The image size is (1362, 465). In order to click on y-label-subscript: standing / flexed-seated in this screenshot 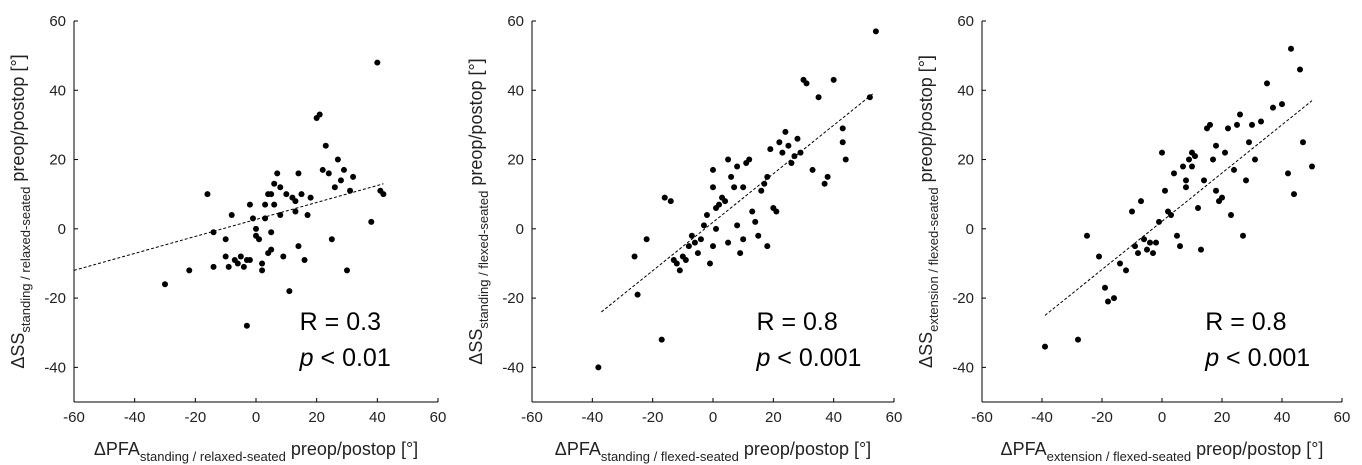, I will do `click(483, 260)`.